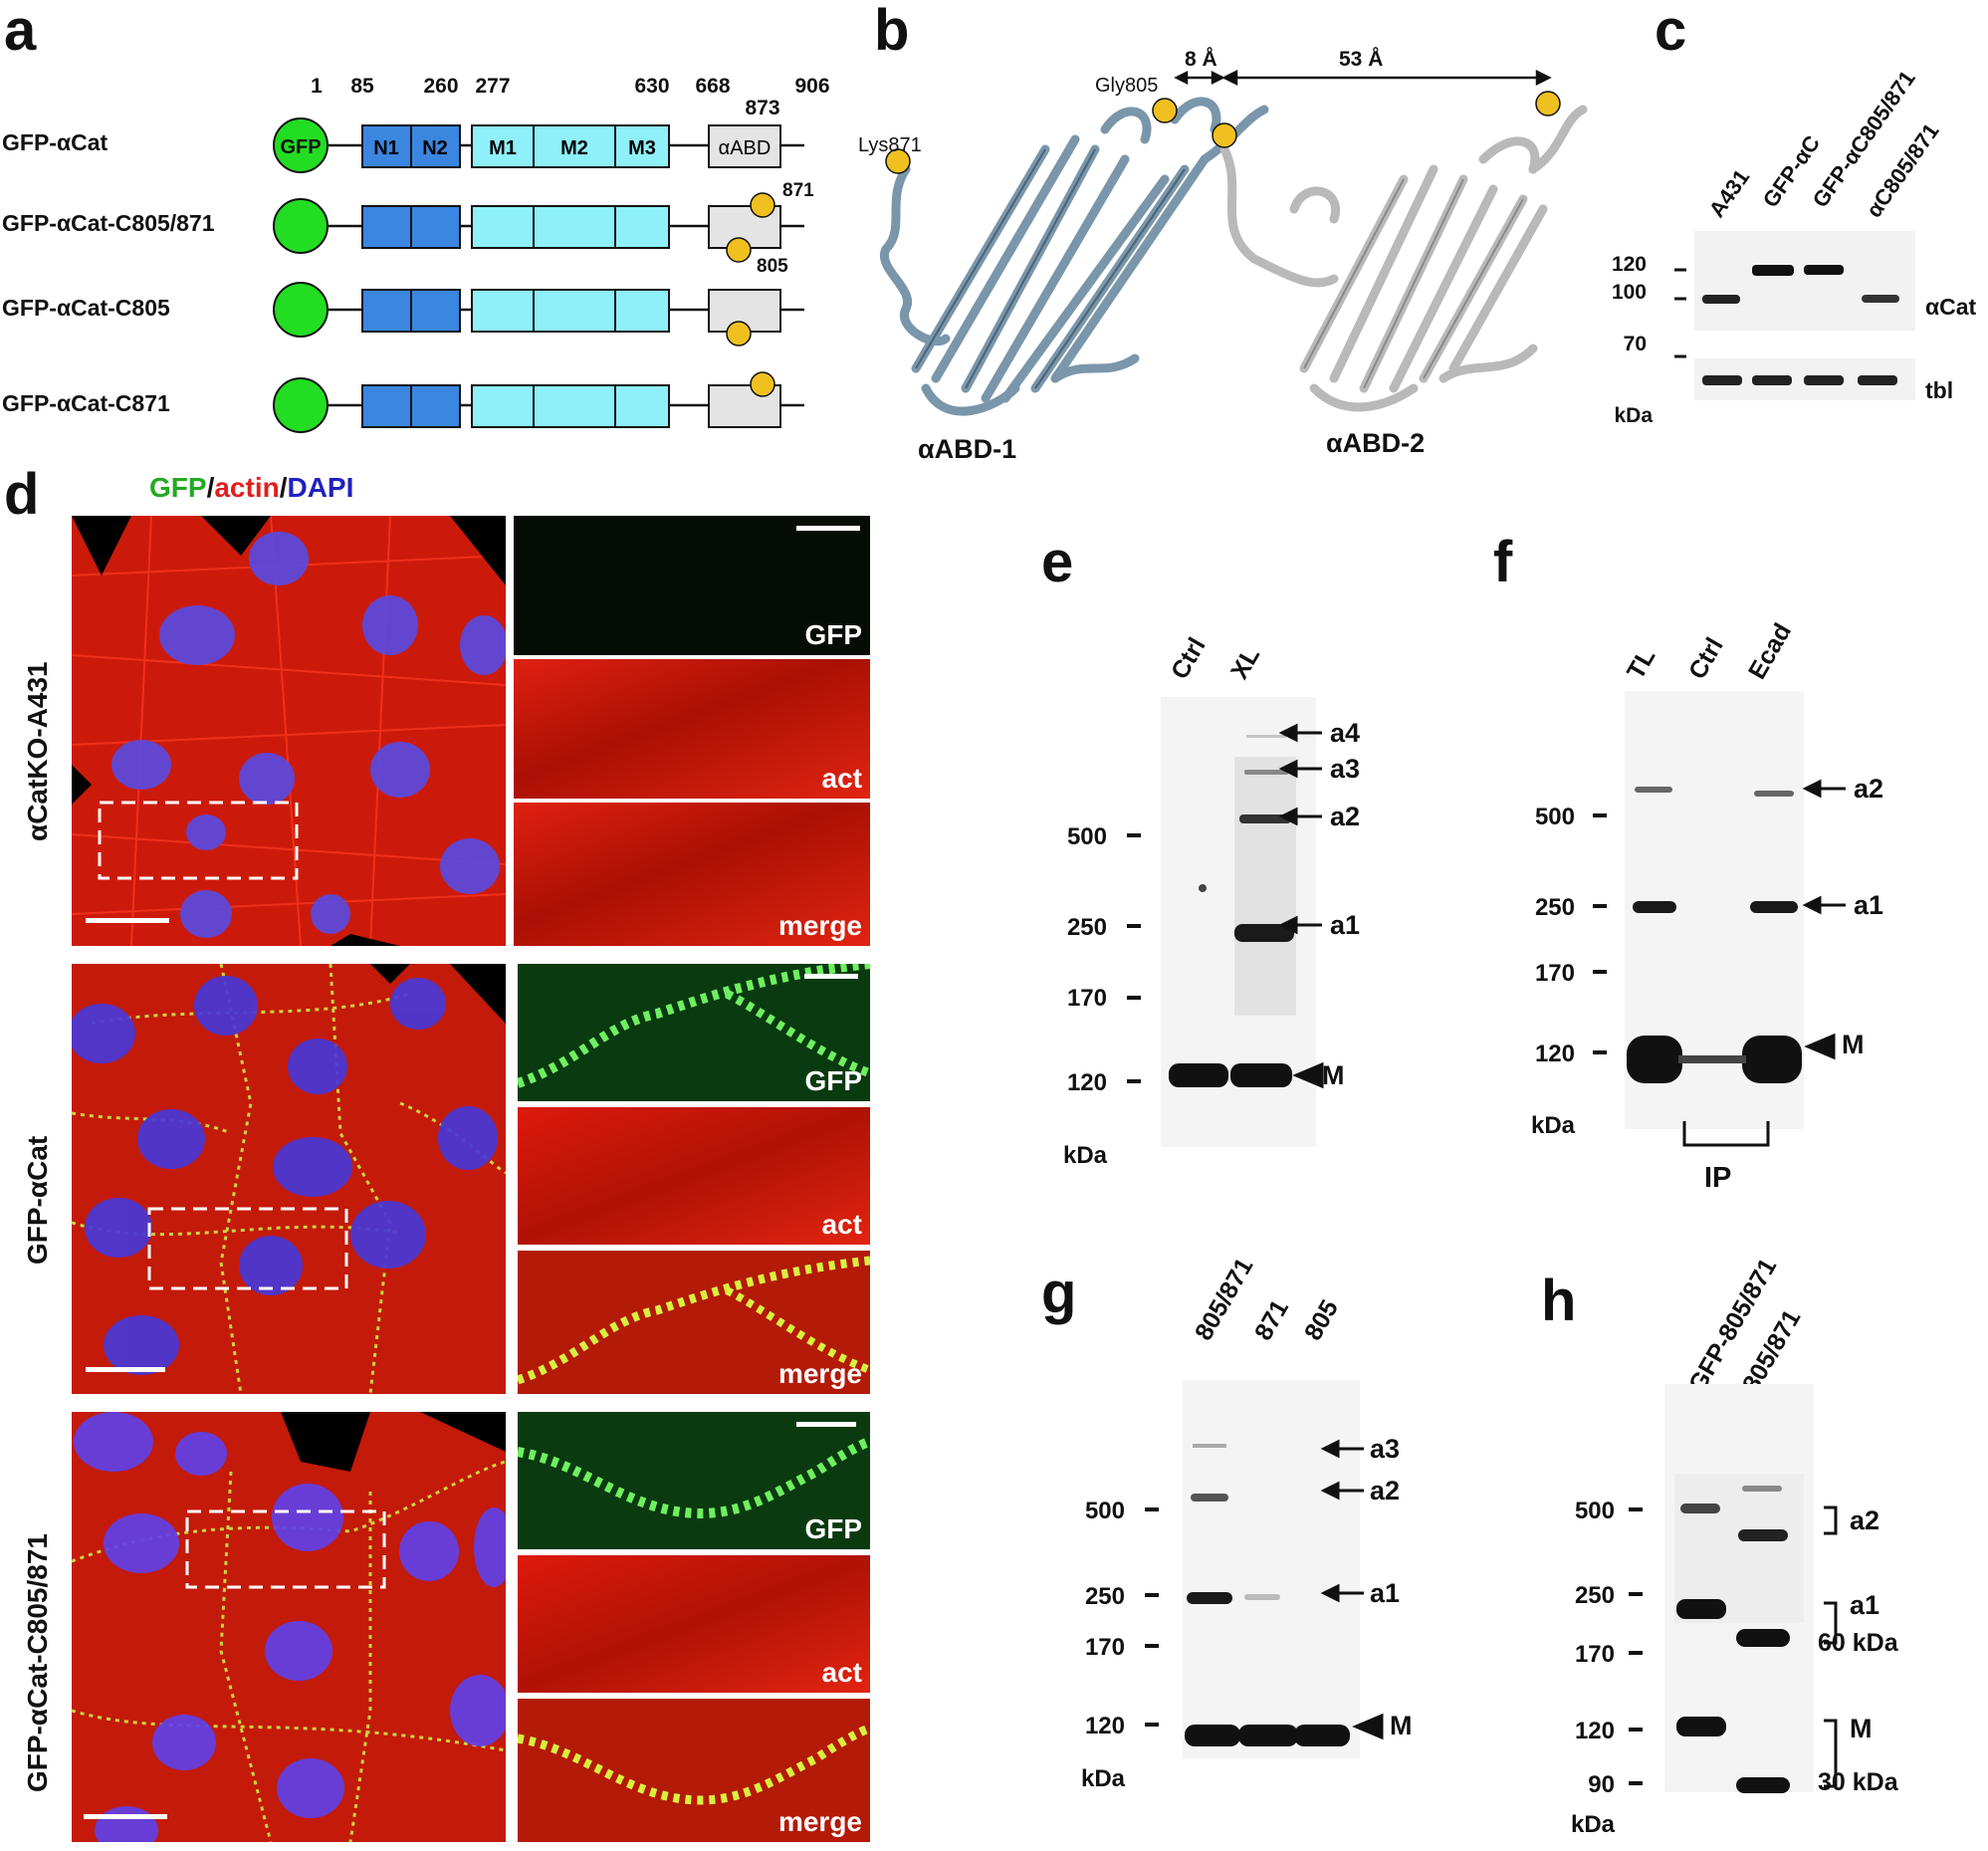 The height and width of the screenshot is (1851, 1988). I want to click on svg-text: αABD, so click(745, 148).